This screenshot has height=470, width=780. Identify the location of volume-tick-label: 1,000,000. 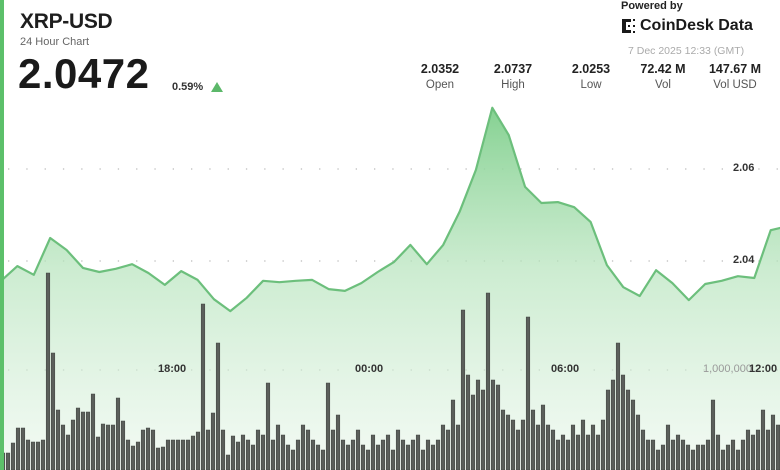
(727, 369).